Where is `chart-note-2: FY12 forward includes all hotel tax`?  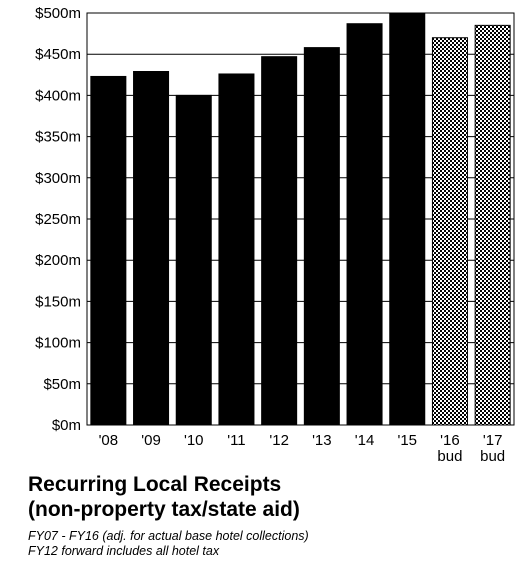 chart-note-2: FY12 forward includes all hotel tax is located at coordinates (124, 551).